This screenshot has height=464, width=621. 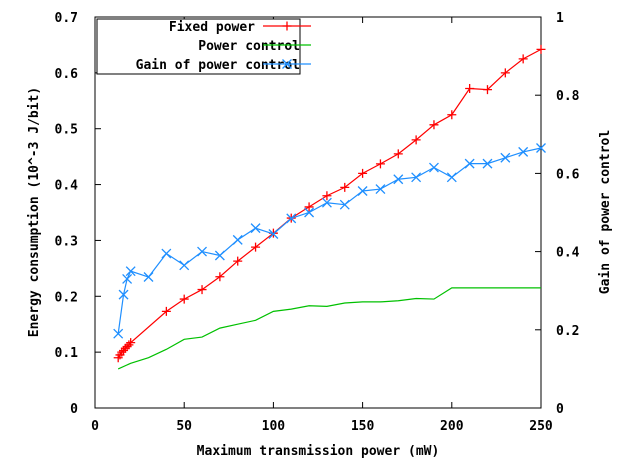 I want to click on x-tick-label: 0, so click(x=95, y=426).